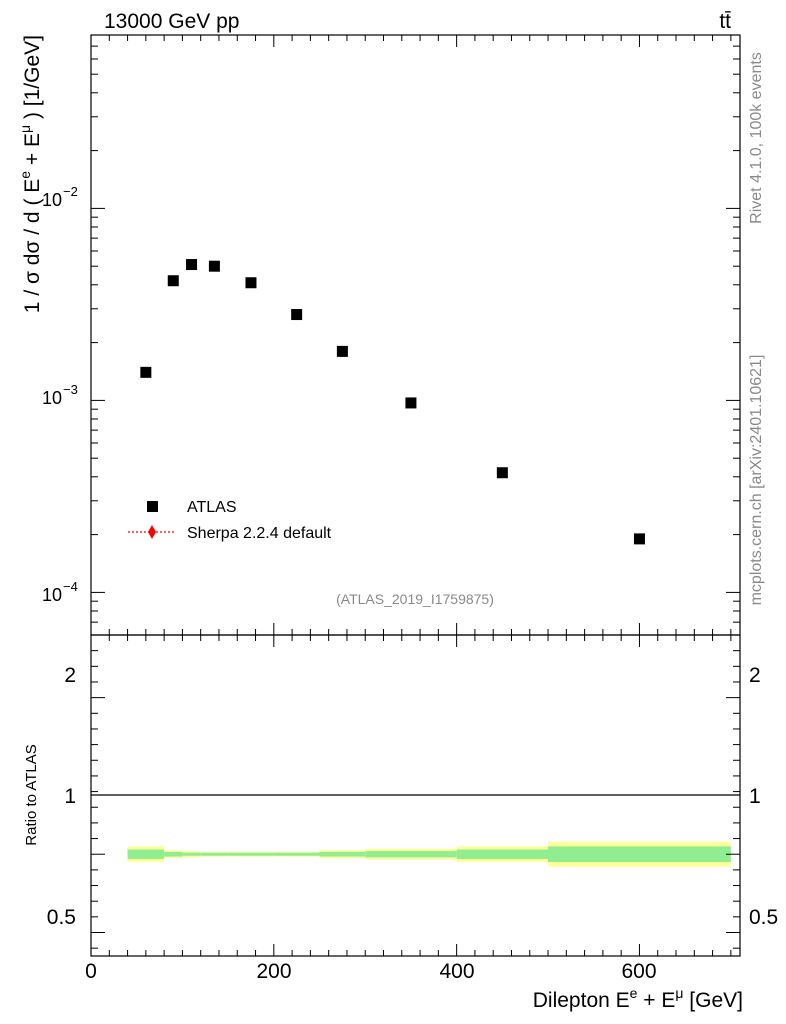  Describe the element at coordinates (70, 675) in the screenshot. I see `ratio-ytick-left-2: 2` at that location.